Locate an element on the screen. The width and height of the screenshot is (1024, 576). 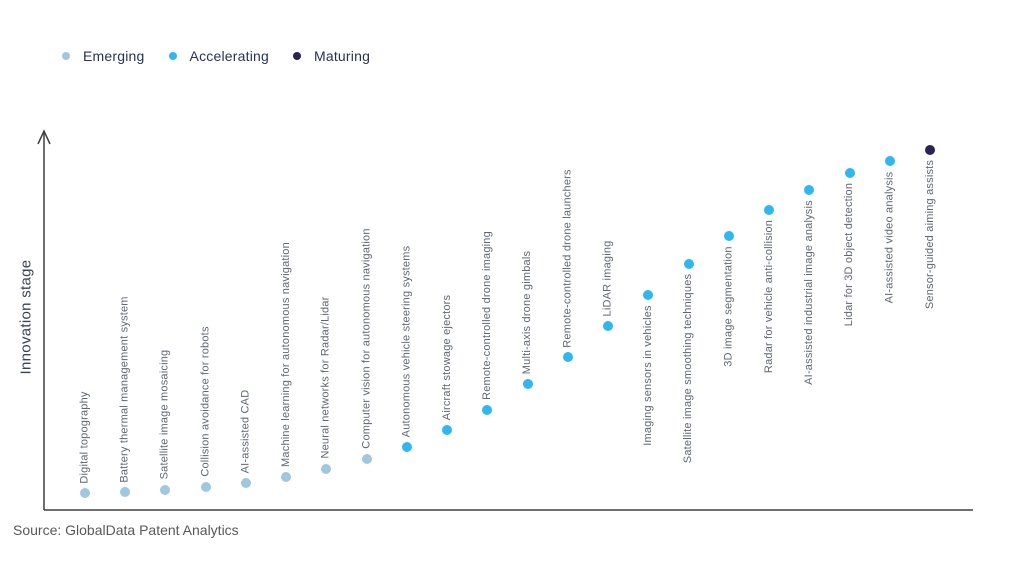
source-text: Source: GlobalData Patent Analytics is located at coordinates (126, 530).